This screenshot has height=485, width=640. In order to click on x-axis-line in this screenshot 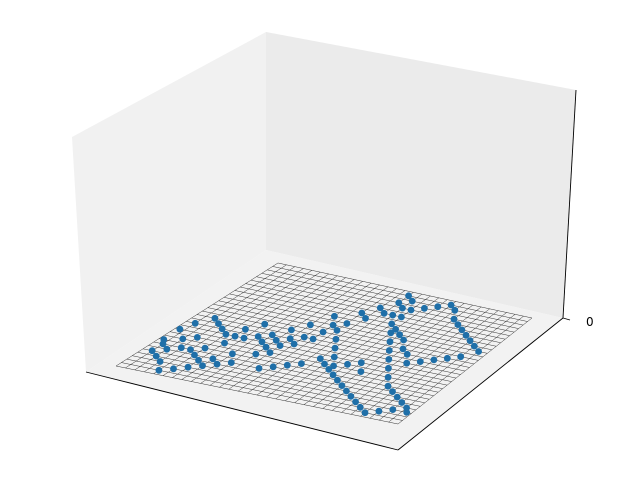, I will do `click(242, 411)`.